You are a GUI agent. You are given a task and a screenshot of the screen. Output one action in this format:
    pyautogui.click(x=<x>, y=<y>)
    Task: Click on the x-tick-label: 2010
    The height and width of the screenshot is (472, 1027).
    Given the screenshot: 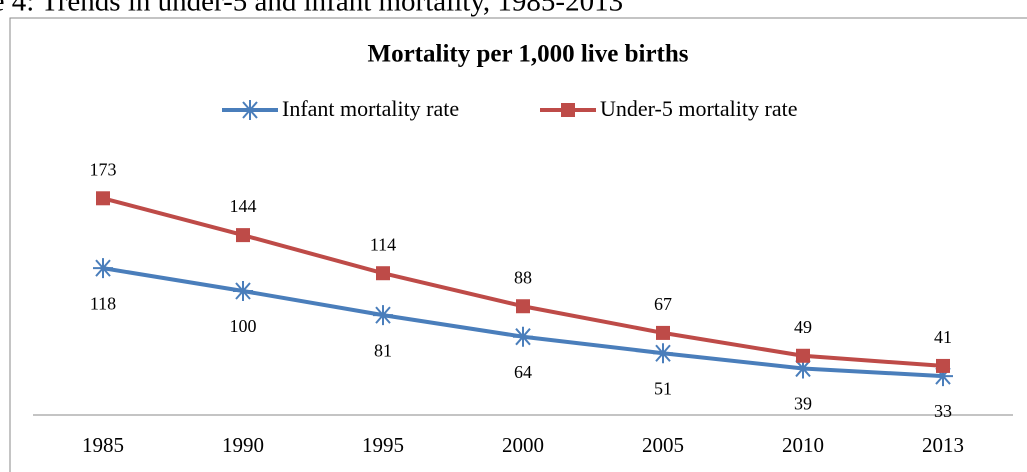 What is the action you would take?
    pyautogui.click(x=803, y=445)
    